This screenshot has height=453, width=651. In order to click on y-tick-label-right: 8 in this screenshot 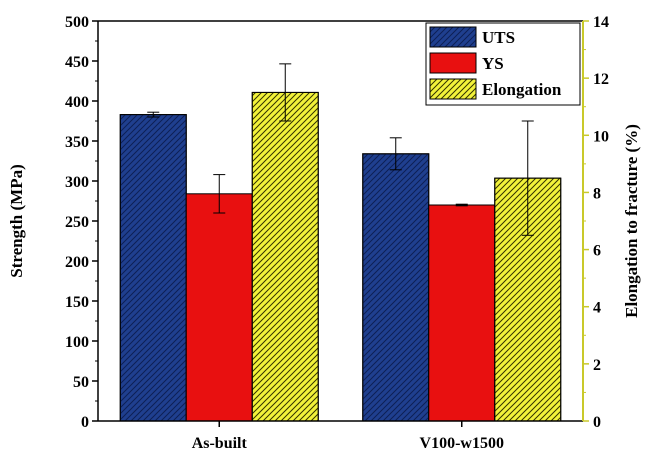, I will do `click(597, 193)`.